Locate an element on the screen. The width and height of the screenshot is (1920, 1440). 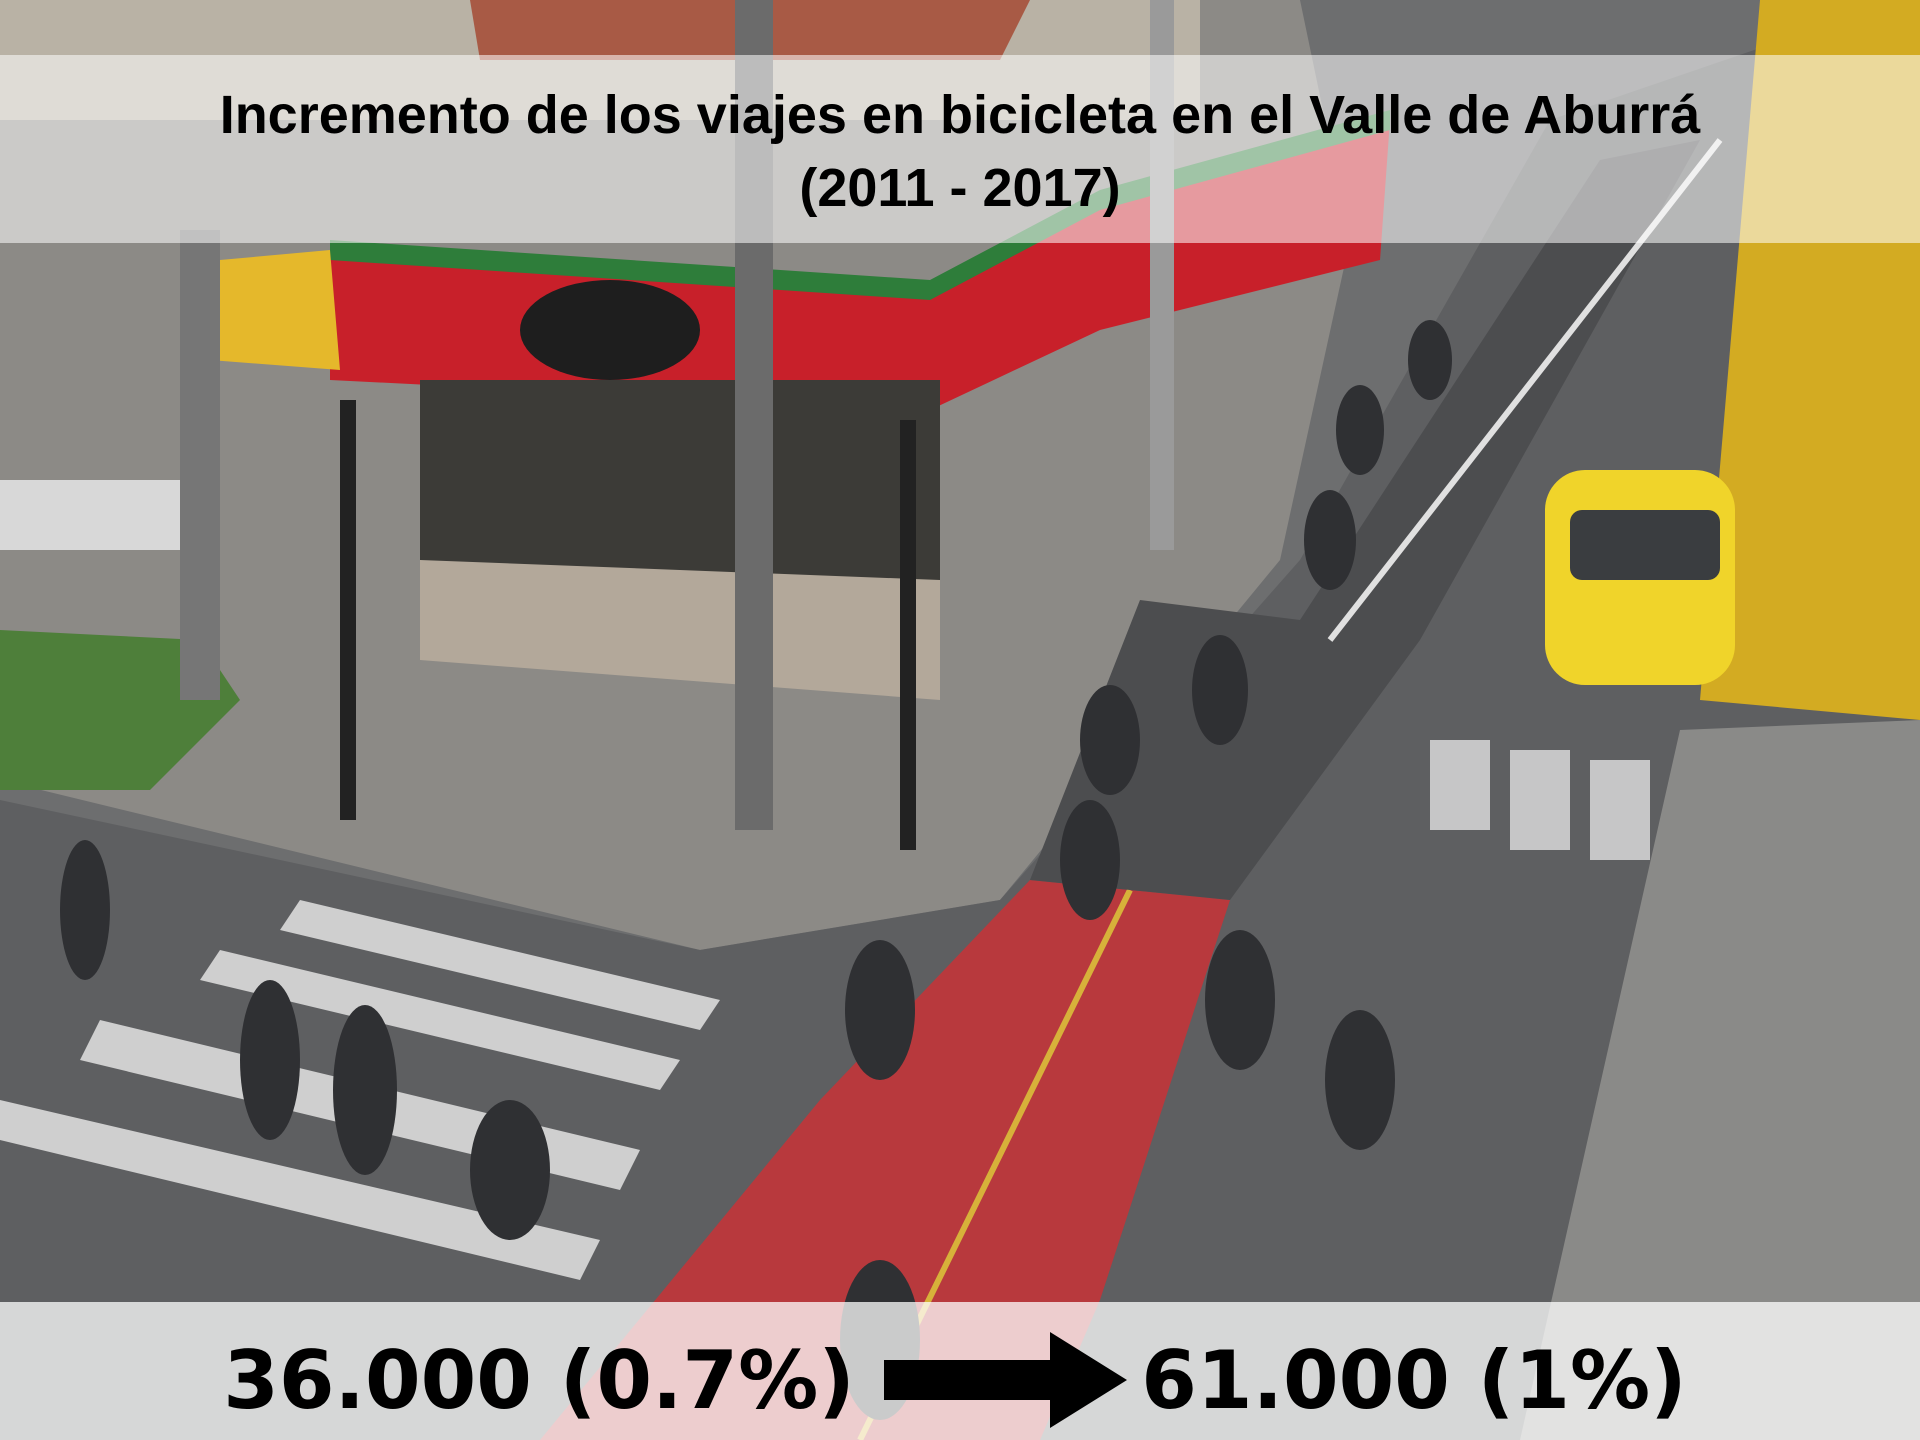
value-before: 36.000 (0.7%) is located at coordinates (539, 1380).